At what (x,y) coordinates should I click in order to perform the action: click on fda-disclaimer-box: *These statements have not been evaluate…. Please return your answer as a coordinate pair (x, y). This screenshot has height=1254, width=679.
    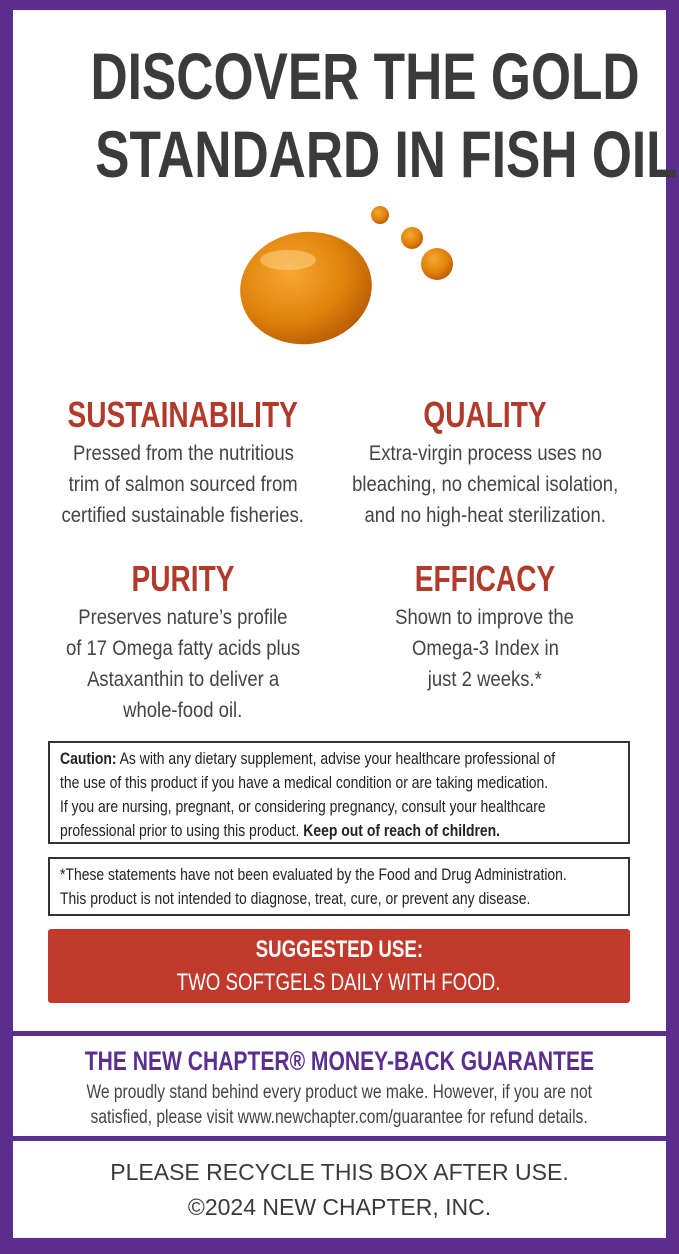
    Looking at the image, I should click on (339, 886).